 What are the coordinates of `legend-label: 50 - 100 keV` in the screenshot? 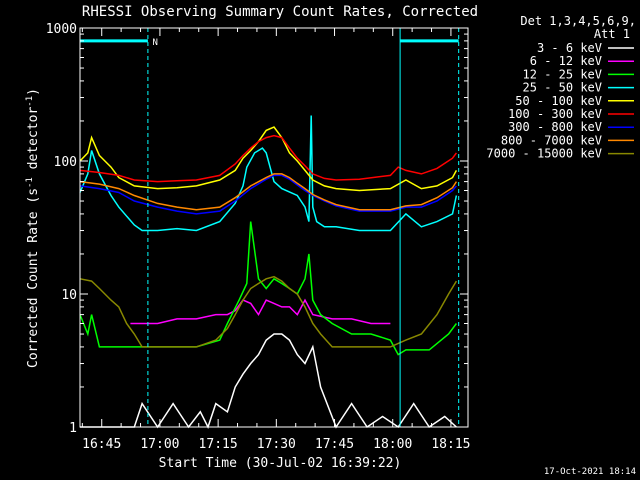 It's located at (558, 101).